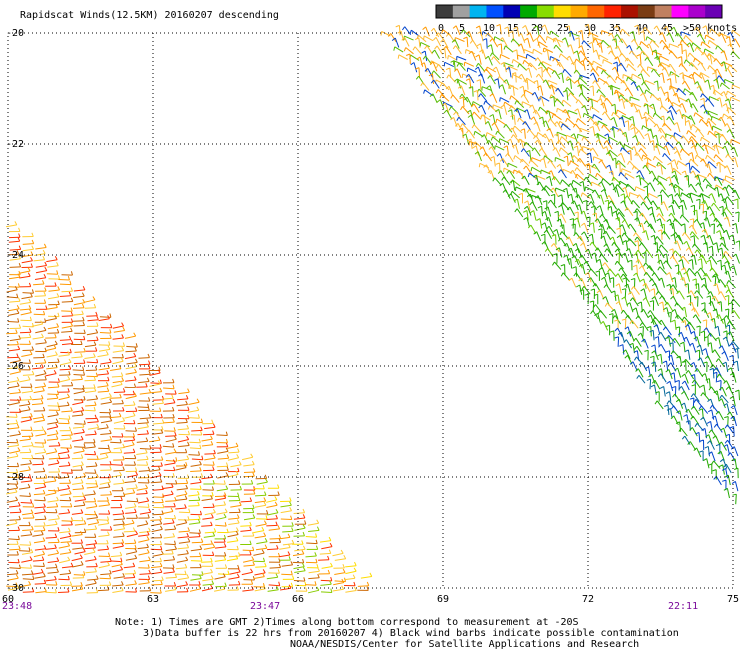  Describe the element at coordinates (642, 28) in the screenshot. I see `legend-label: 40` at that location.